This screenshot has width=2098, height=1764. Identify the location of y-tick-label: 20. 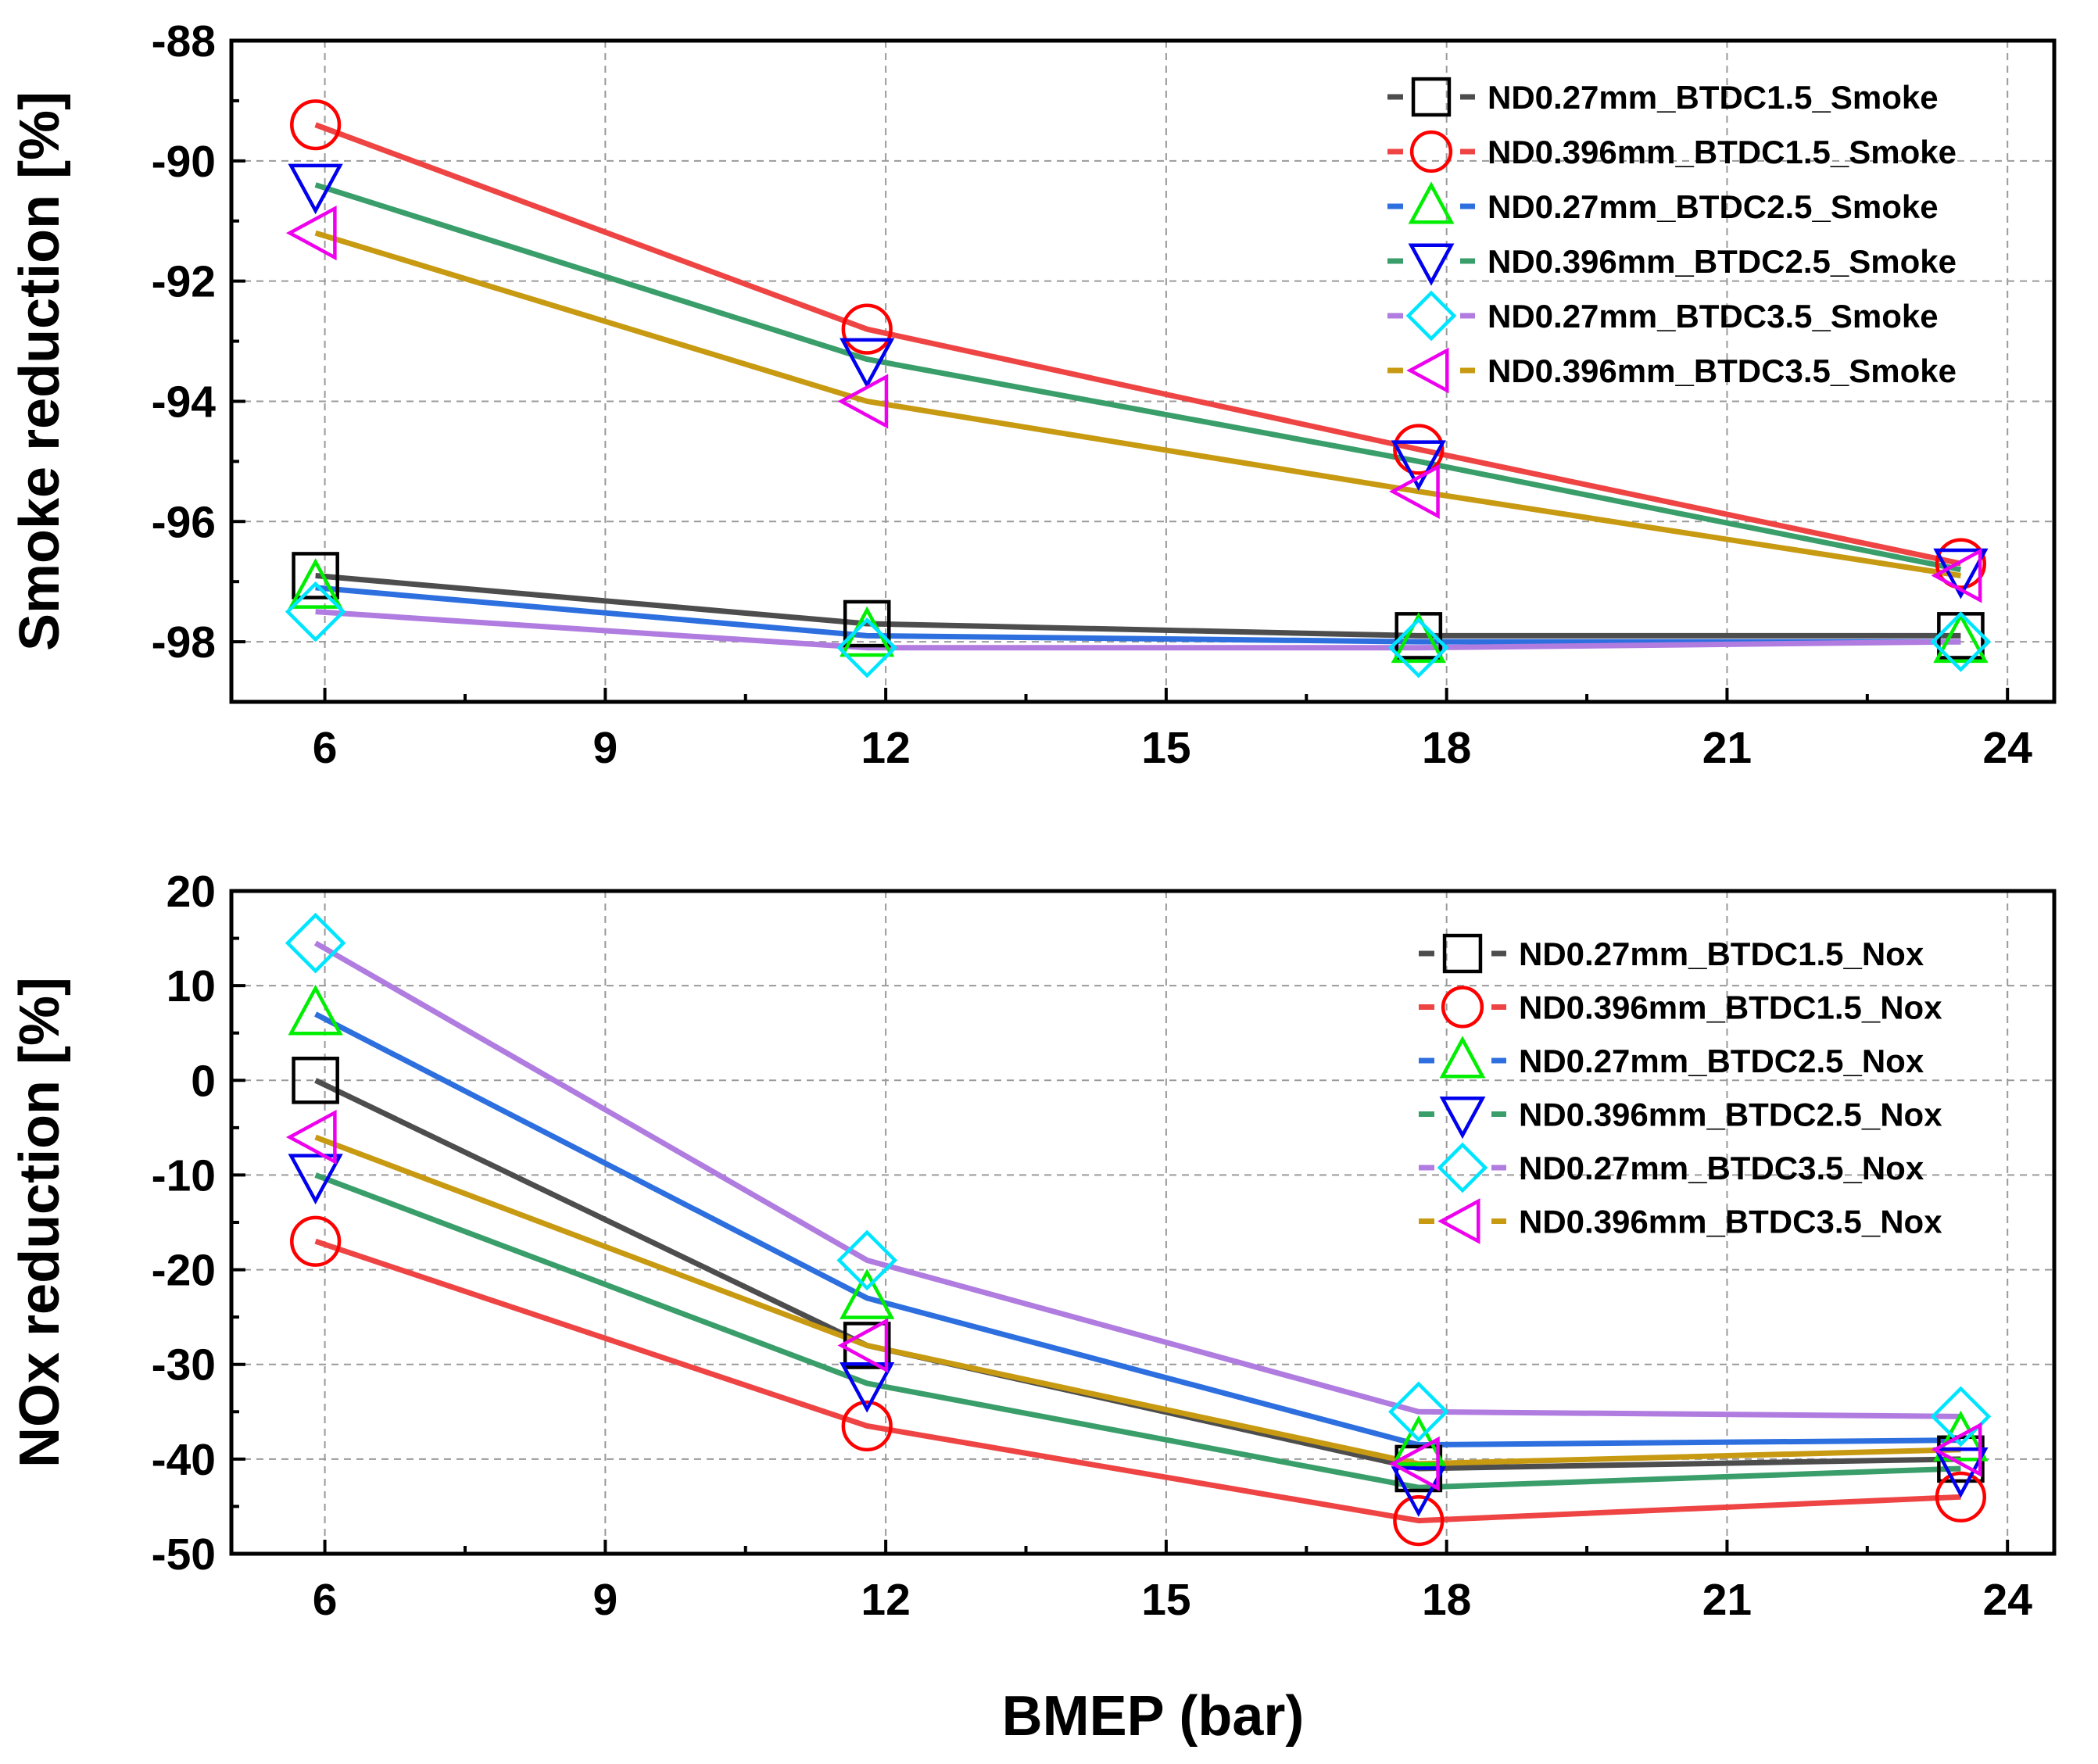
(191, 892).